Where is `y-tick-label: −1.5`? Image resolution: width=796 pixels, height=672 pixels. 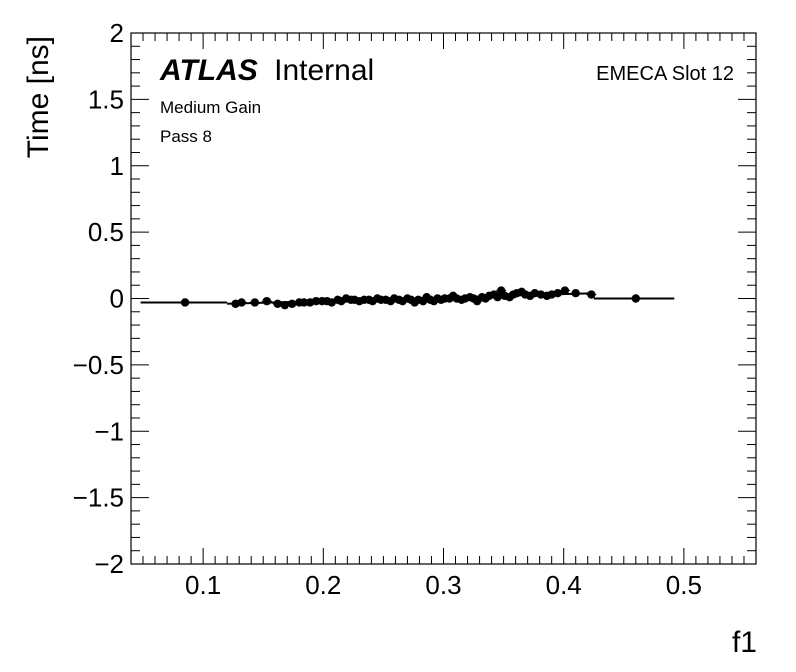
y-tick-label: −1.5 is located at coordinates (98, 498).